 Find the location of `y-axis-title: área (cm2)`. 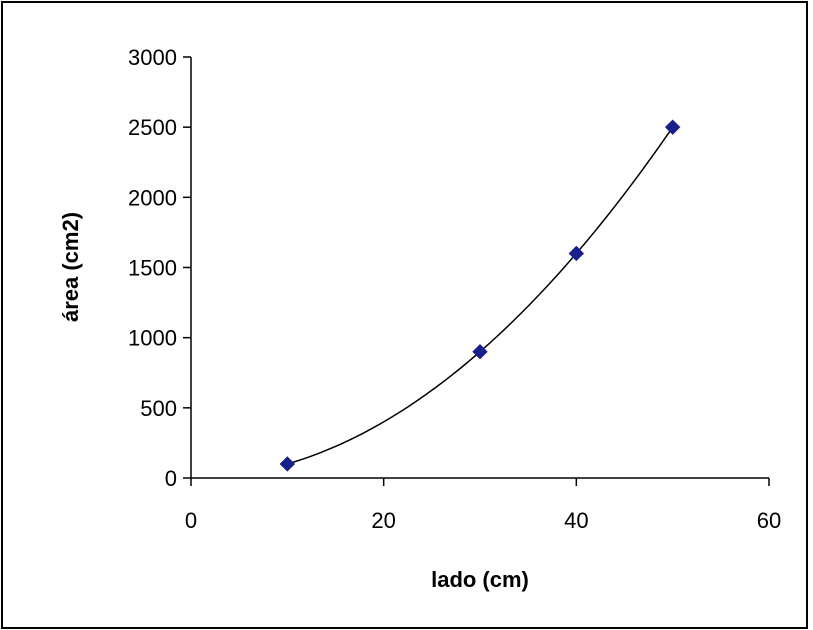

y-axis-title: área (cm2) is located at coordinates (70, 267).